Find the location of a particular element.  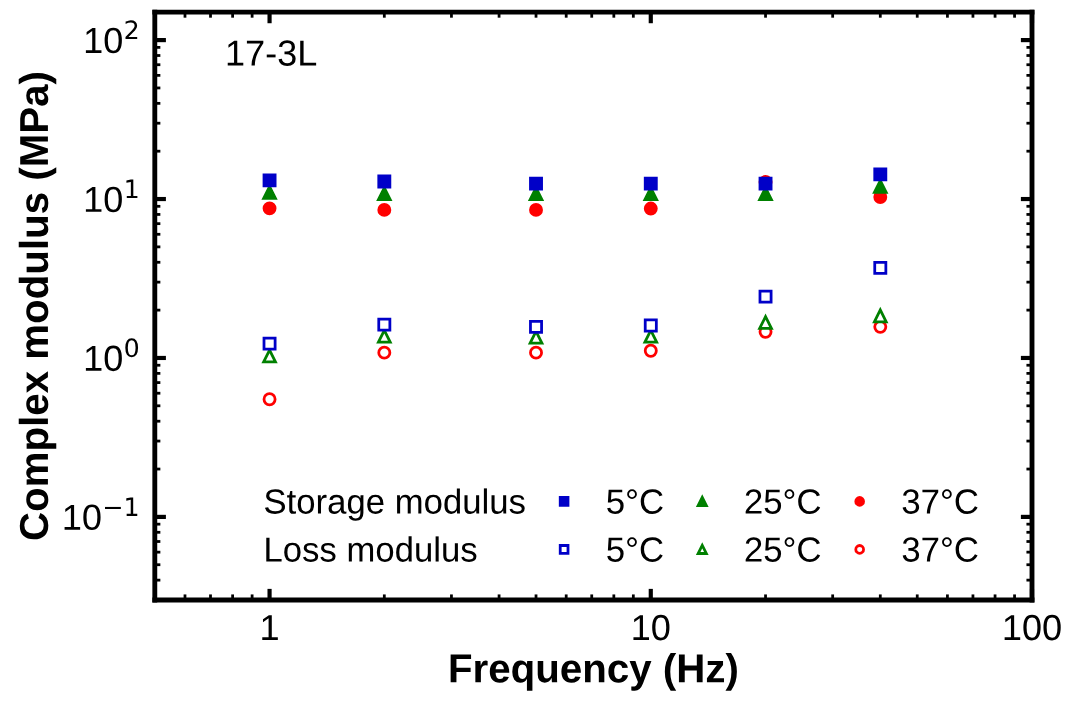

annotation: Loss modulus is located at coordinates (371, 549).